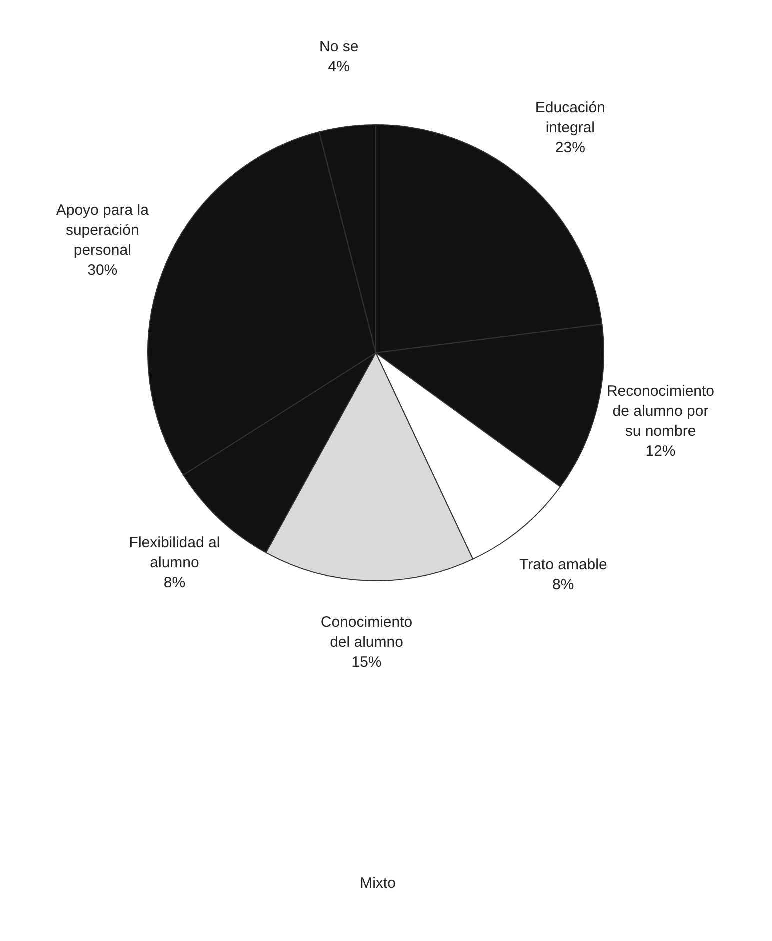 The width and height of the screenshot is (772, 941). What do you see at coordinates (103, 270) in the screenshot?
I see `data-label: 30%` at bounding box center [103, 270].